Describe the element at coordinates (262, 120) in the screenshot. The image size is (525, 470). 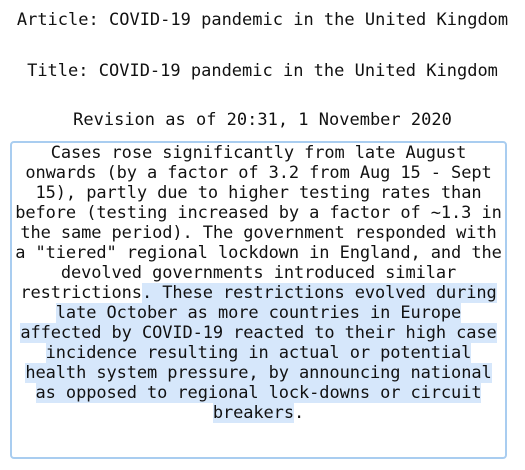
I see `revision-info: Revision as of 20:31, 1 November 2020` at that location.